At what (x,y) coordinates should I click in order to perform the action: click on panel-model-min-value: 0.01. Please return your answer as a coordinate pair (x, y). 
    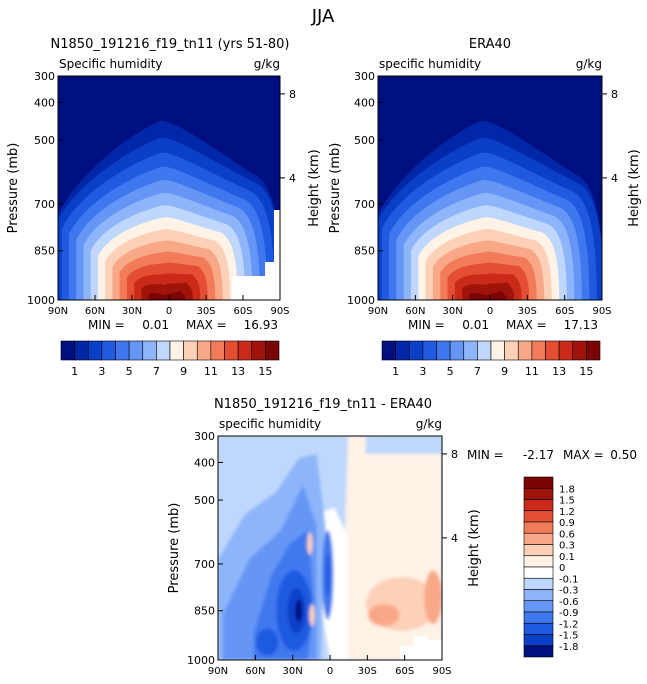
    Looking at the image, I should click on (155, 325).